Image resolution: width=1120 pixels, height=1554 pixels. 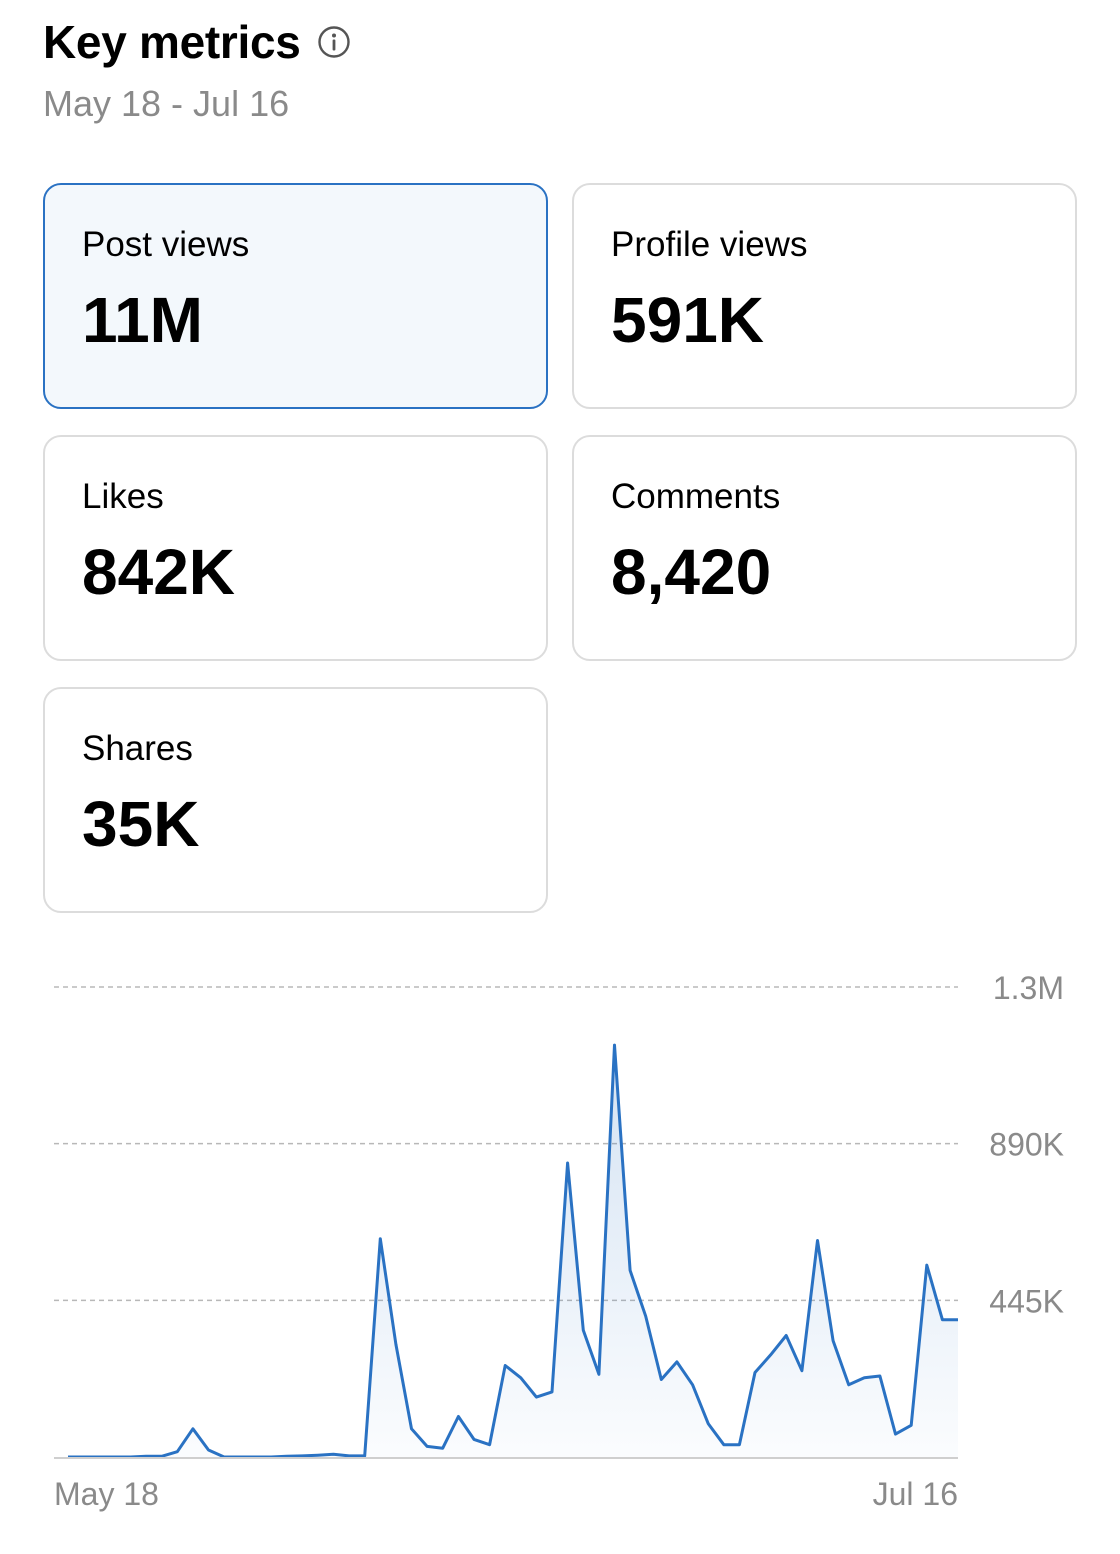 What do you see at coordinates (295, 296) in the screenshot?
I see `metric-card-post-views: Post views 11M` at bounding box center [295, 296].